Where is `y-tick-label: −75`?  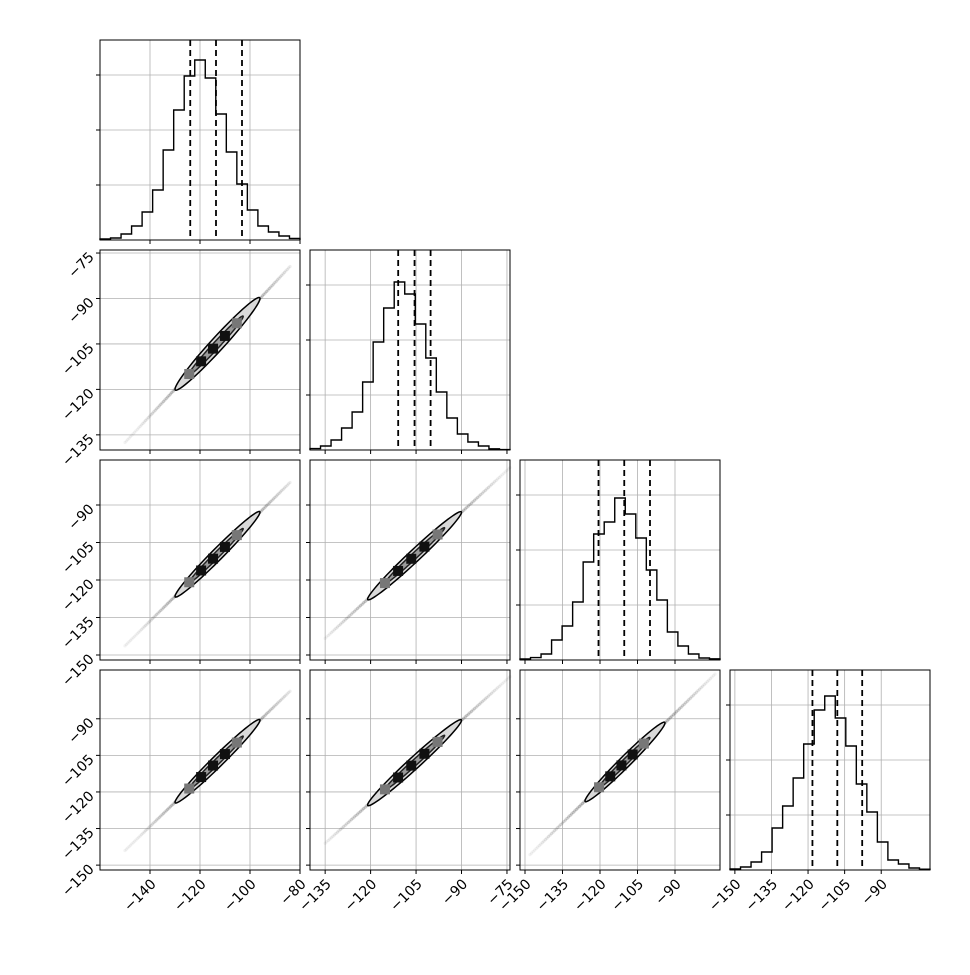
y-tick-label: −75 is located at coordinates (81, 265).